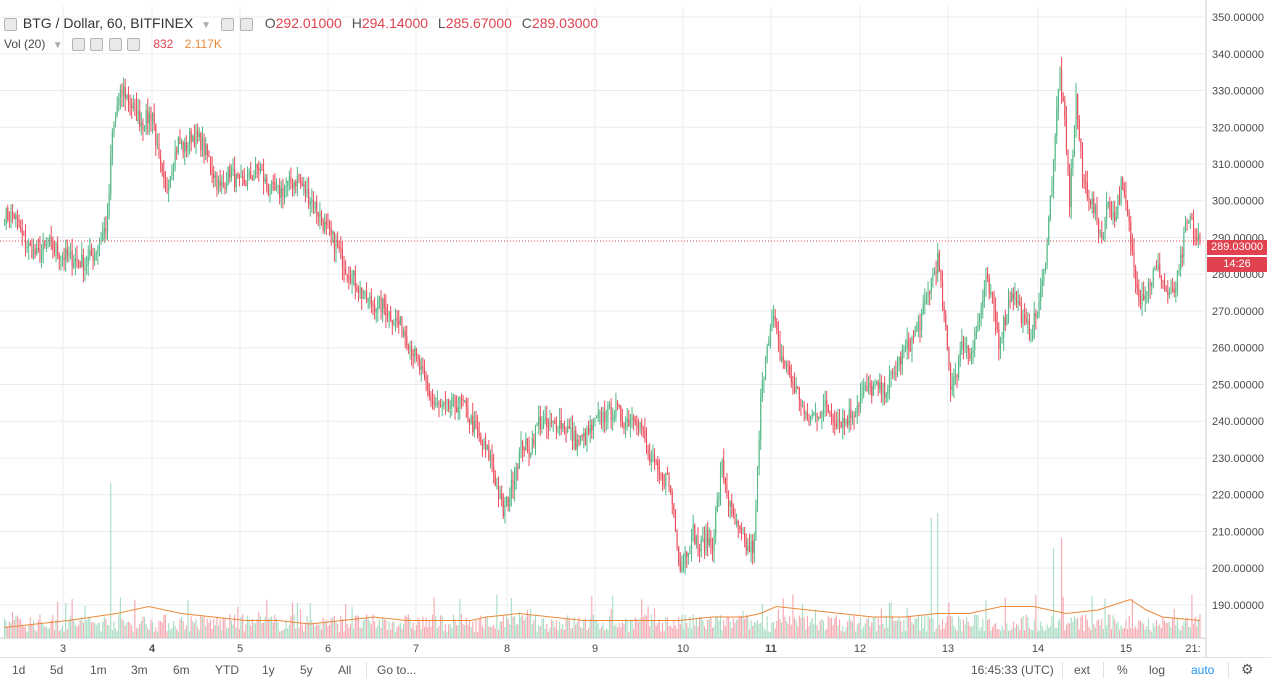 The image size is (1271, 683). Describe the element at coordinates (771, 649) in the screenshot. I see `x-tick-label: 11` at that location.